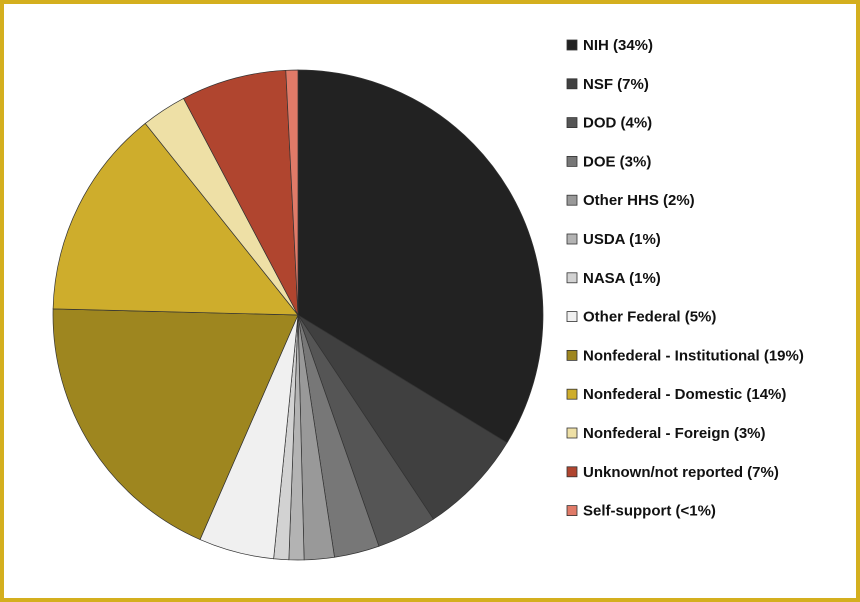 This screenshot has width=860, height=602. What do you see at coordinates (684, 394) in the screenshot?
I see `legend-label: Nonfederal - Domestic (14%)` at bounding box center [684, 394].